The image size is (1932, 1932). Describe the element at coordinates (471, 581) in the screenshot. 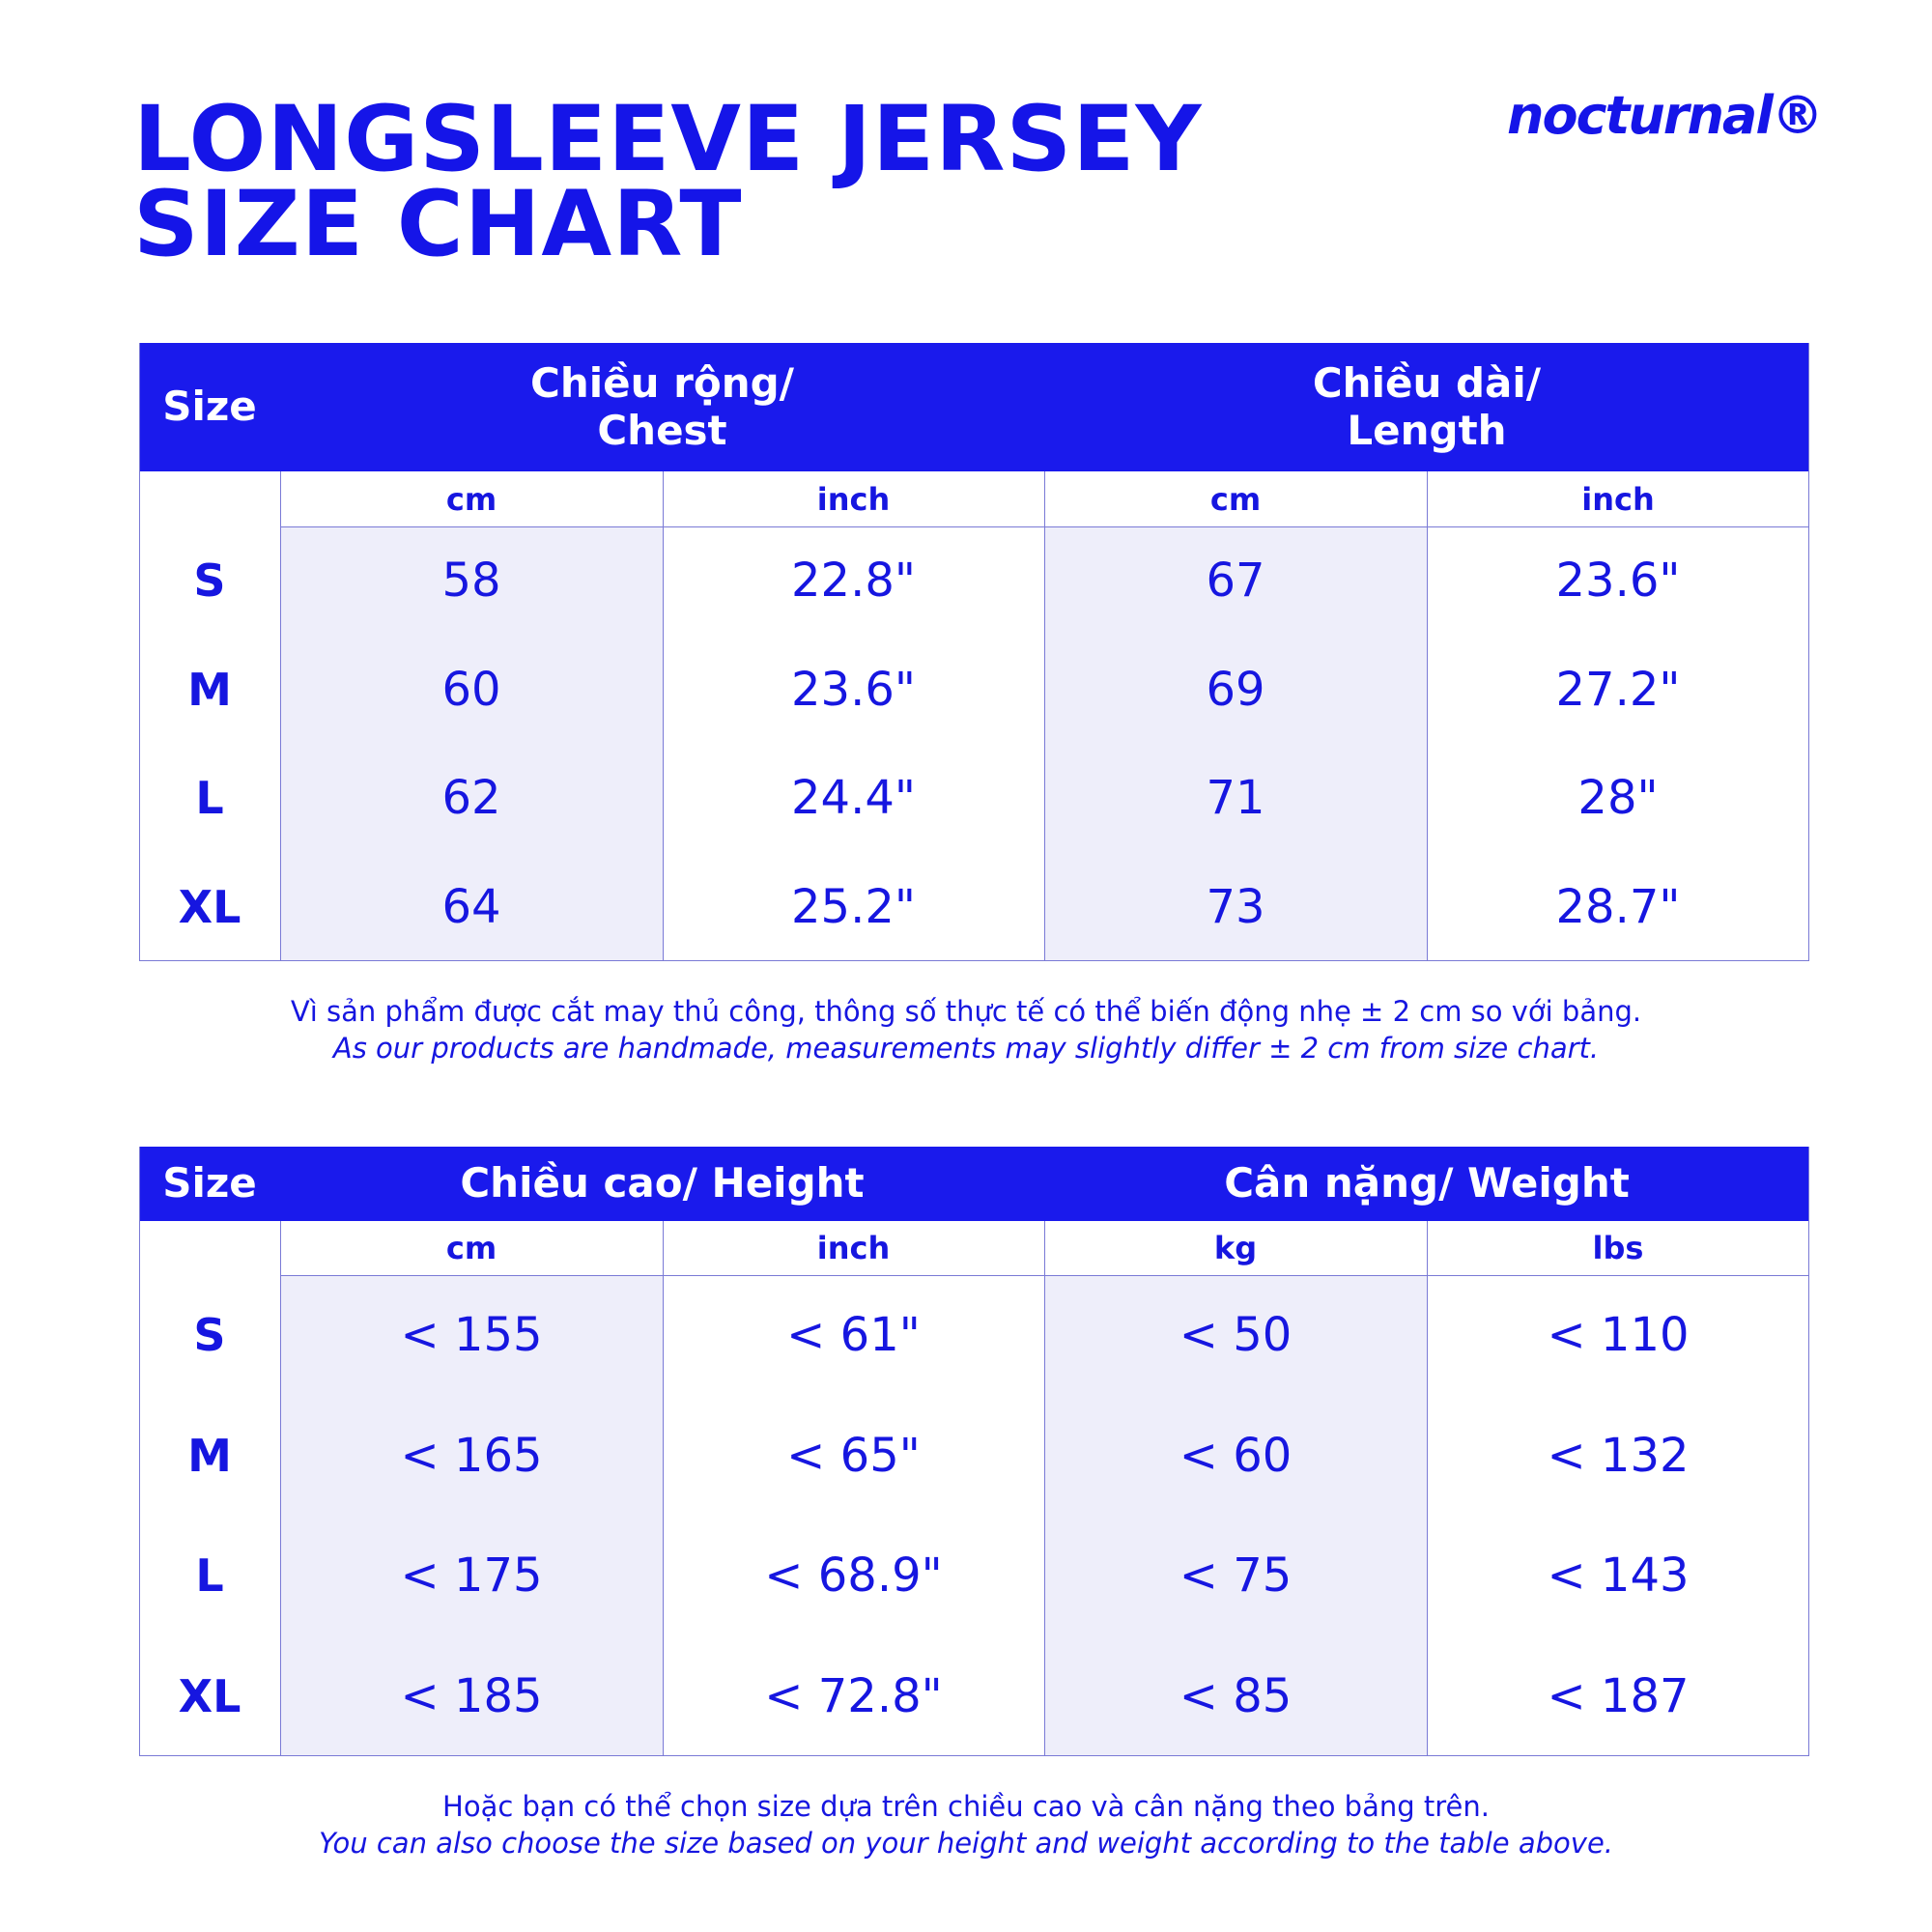

I see `value-cell: 58` at that location.